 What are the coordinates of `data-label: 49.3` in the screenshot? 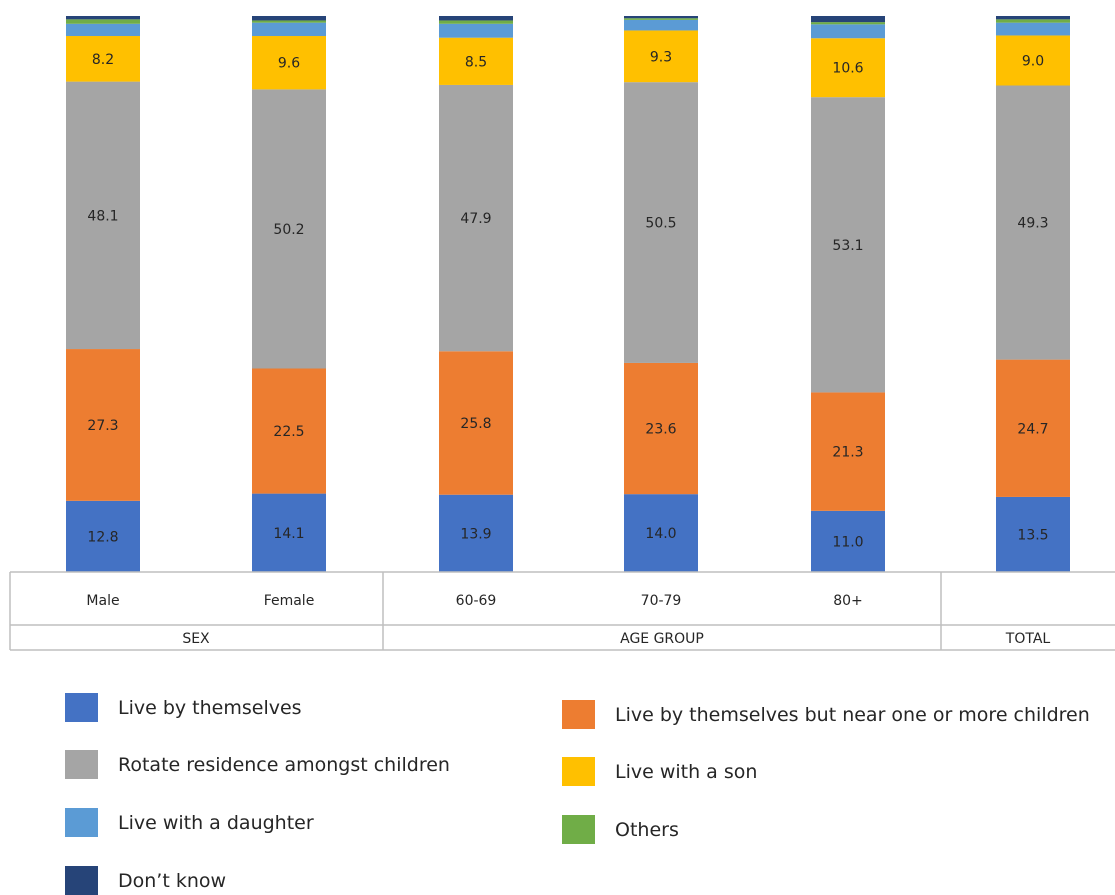 It's located at (1032, 224).